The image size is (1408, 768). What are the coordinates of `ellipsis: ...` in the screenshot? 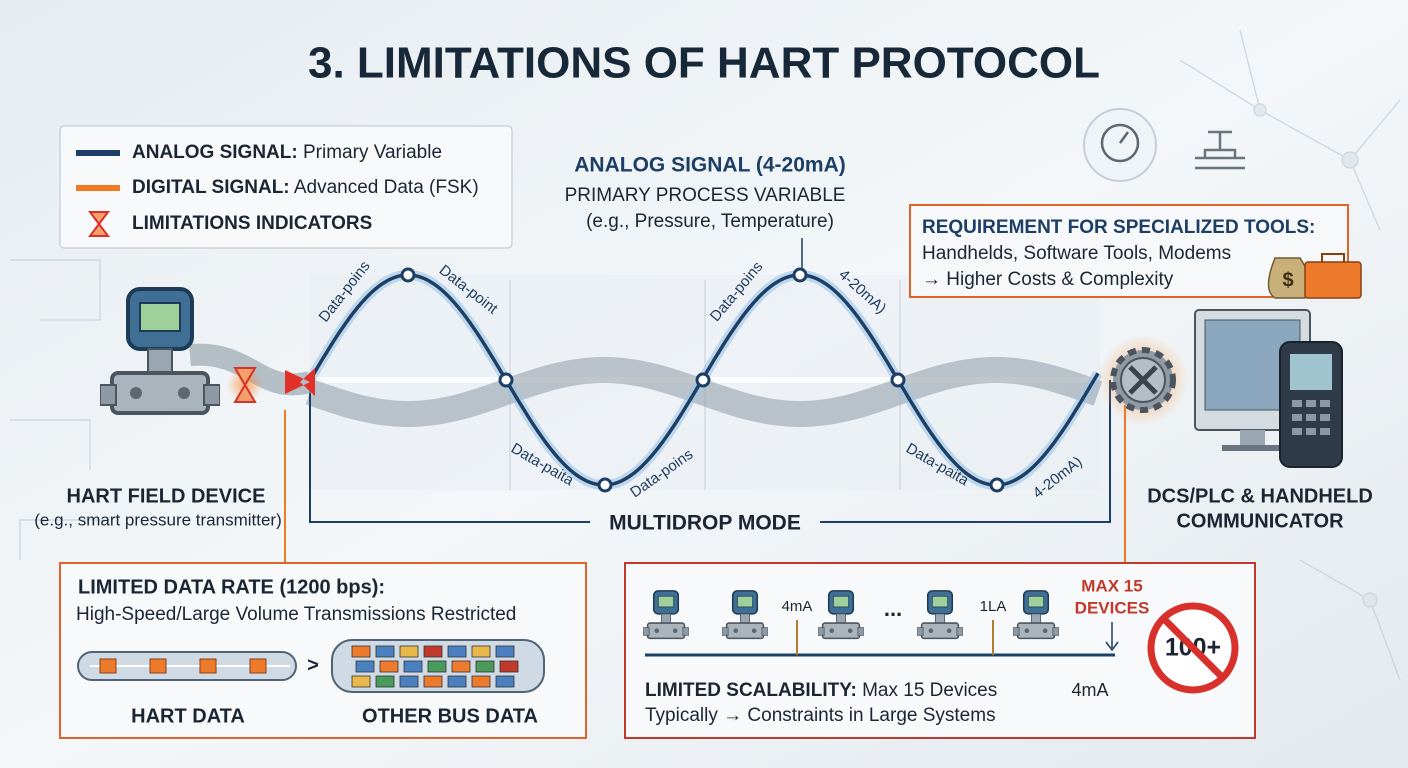 It's located at (893, 608).